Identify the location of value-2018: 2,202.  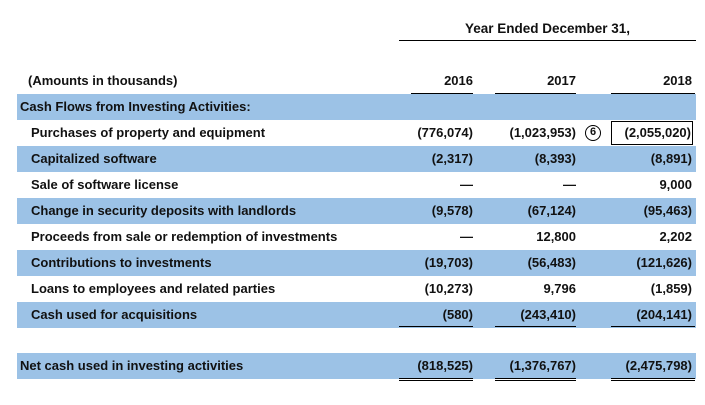
(675, 236).